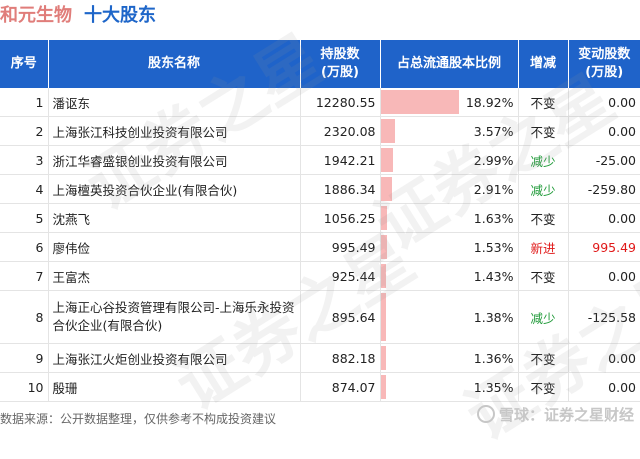 The width and height of the screenshot is (640, 459). Describe the element at coordinates (494, 276) in the screenshot. I see `ratio-text: 1.43%` at that location.